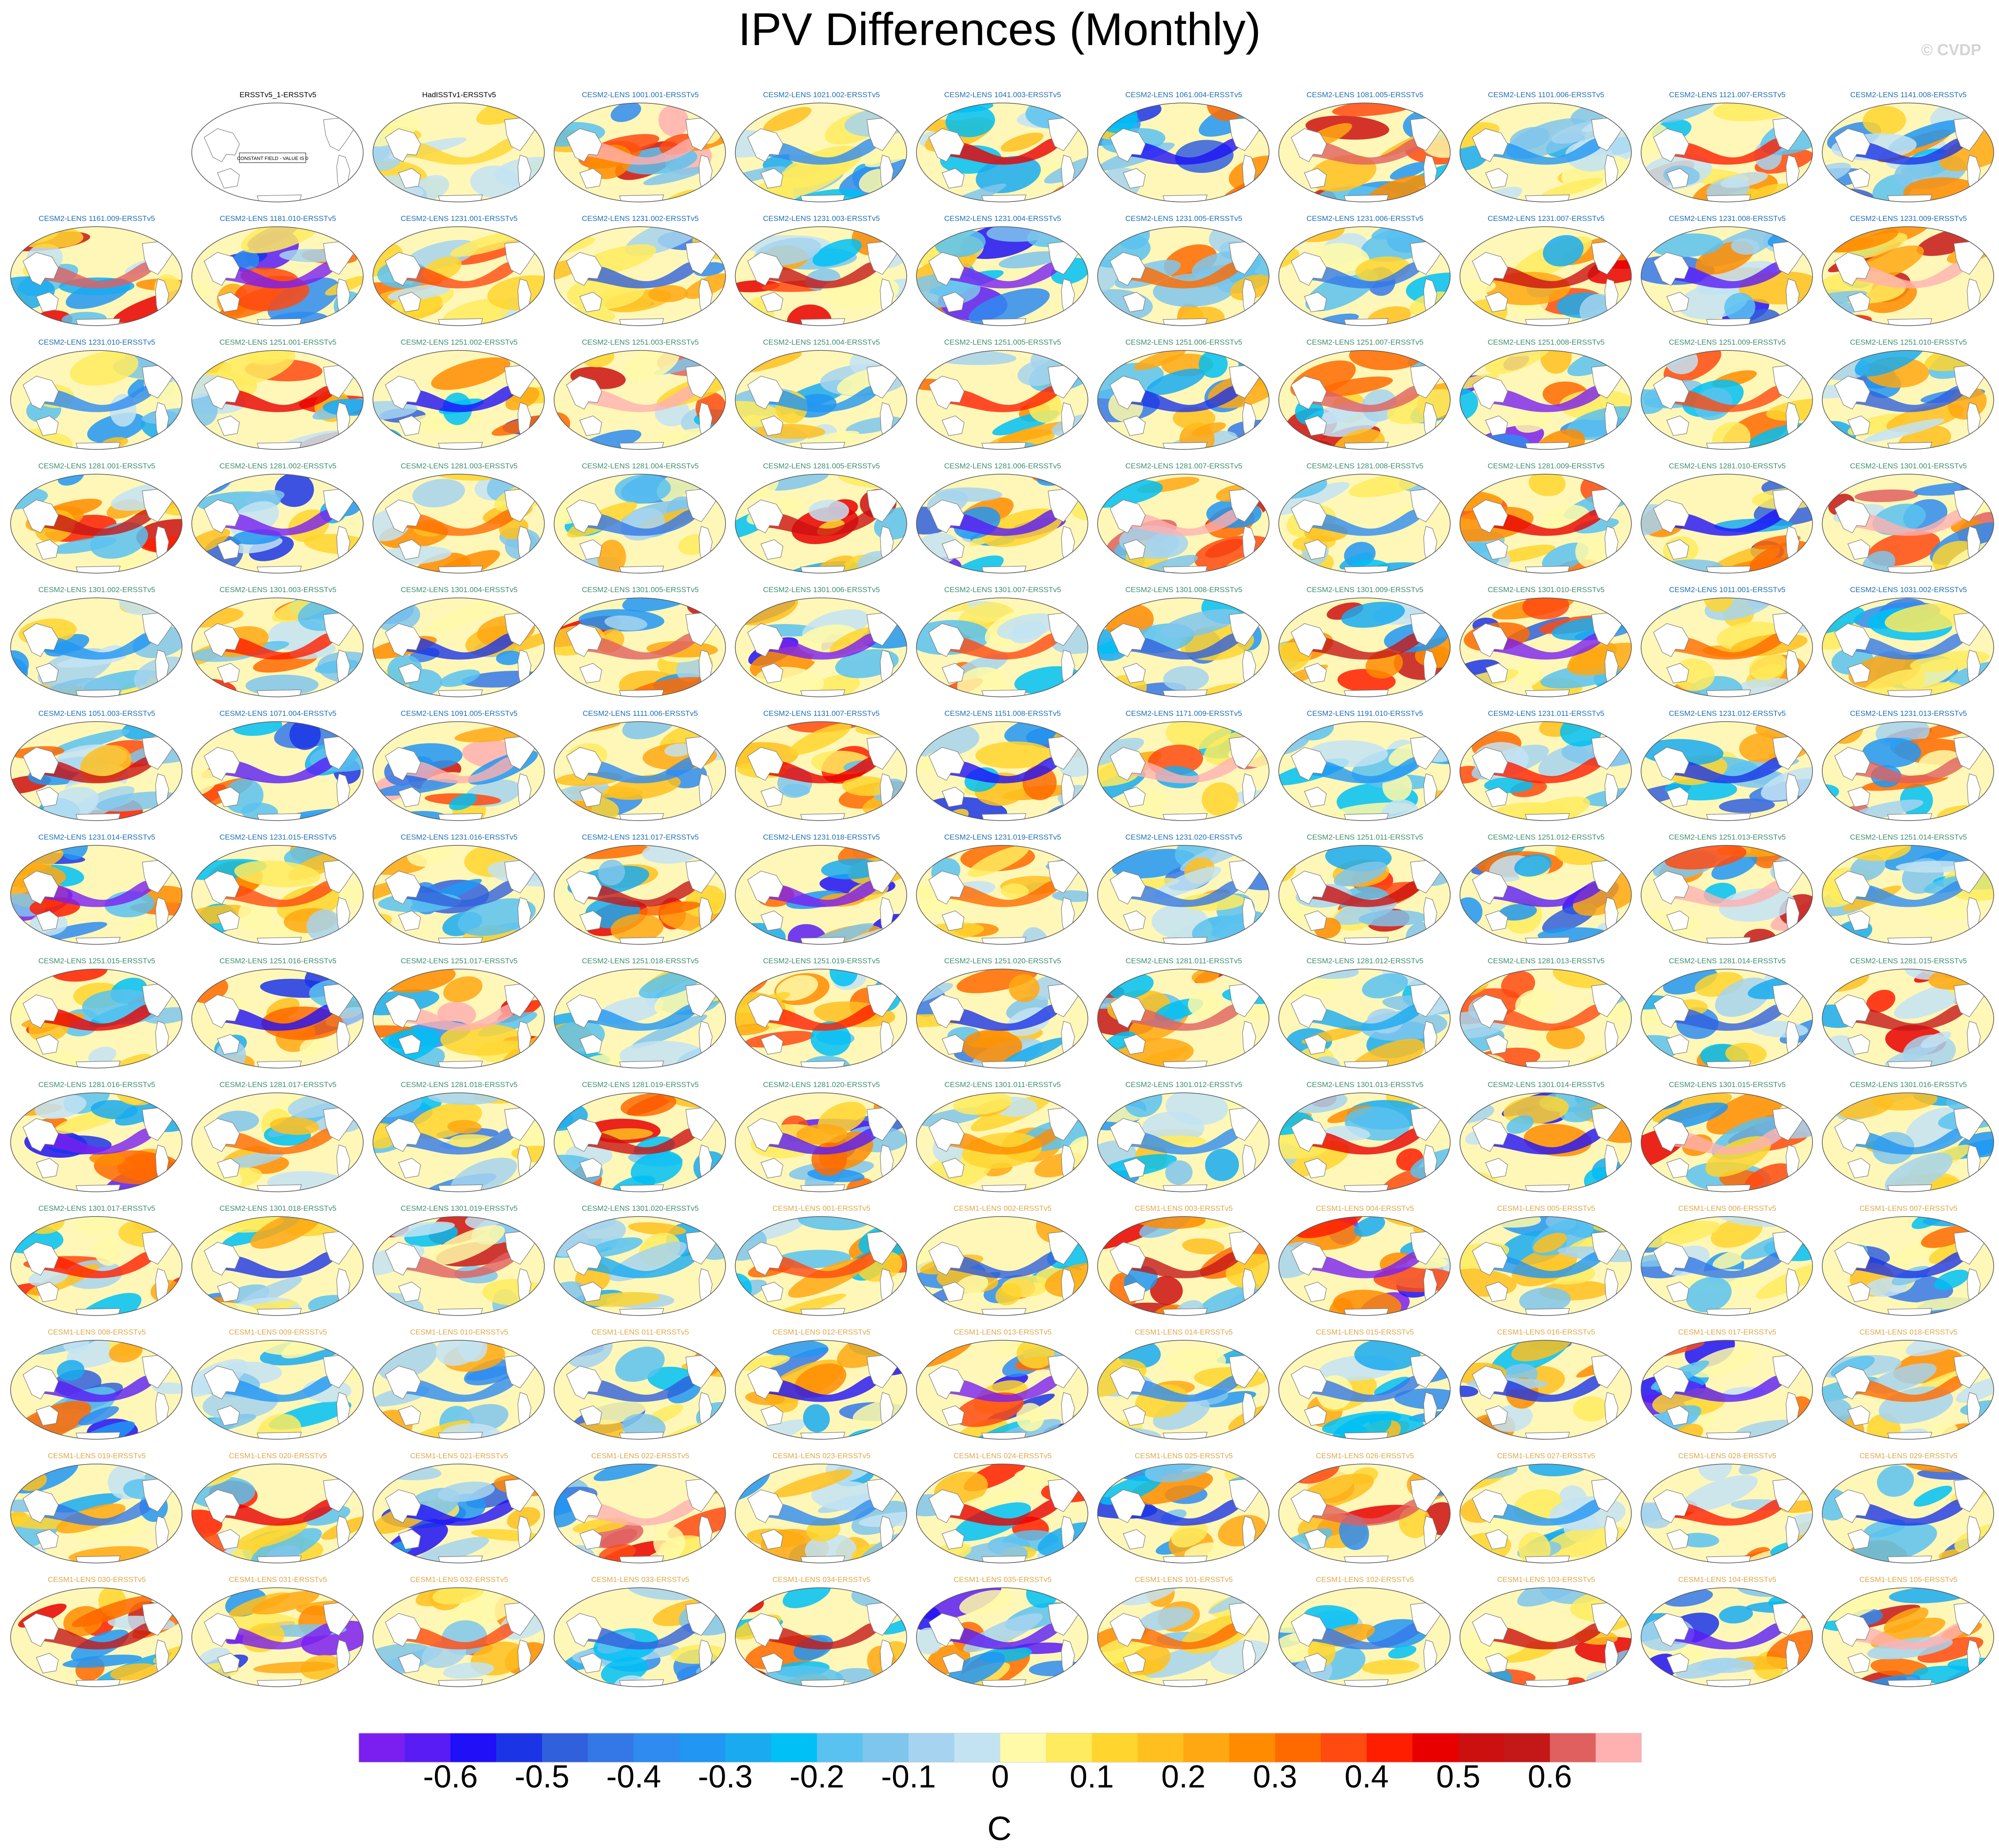 The width and height of the screenshot is (1999, 1848). Describe the element at coordinates (278, 590) in the screenshot. I see `panel-title: CESM2-LENS 1301.003-ERSSTv5` at that location.